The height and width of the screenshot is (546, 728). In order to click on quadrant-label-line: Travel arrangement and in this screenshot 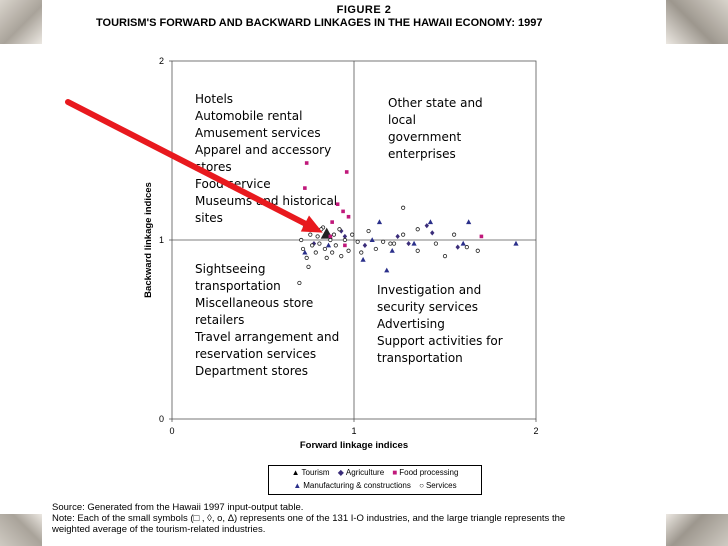, I will do `click(266, 337)`.